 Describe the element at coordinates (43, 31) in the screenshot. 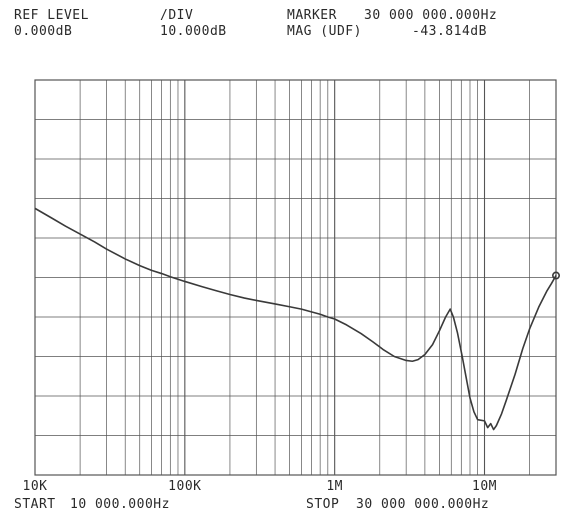

I see `ref-level-value: 0.000dB` at that location.